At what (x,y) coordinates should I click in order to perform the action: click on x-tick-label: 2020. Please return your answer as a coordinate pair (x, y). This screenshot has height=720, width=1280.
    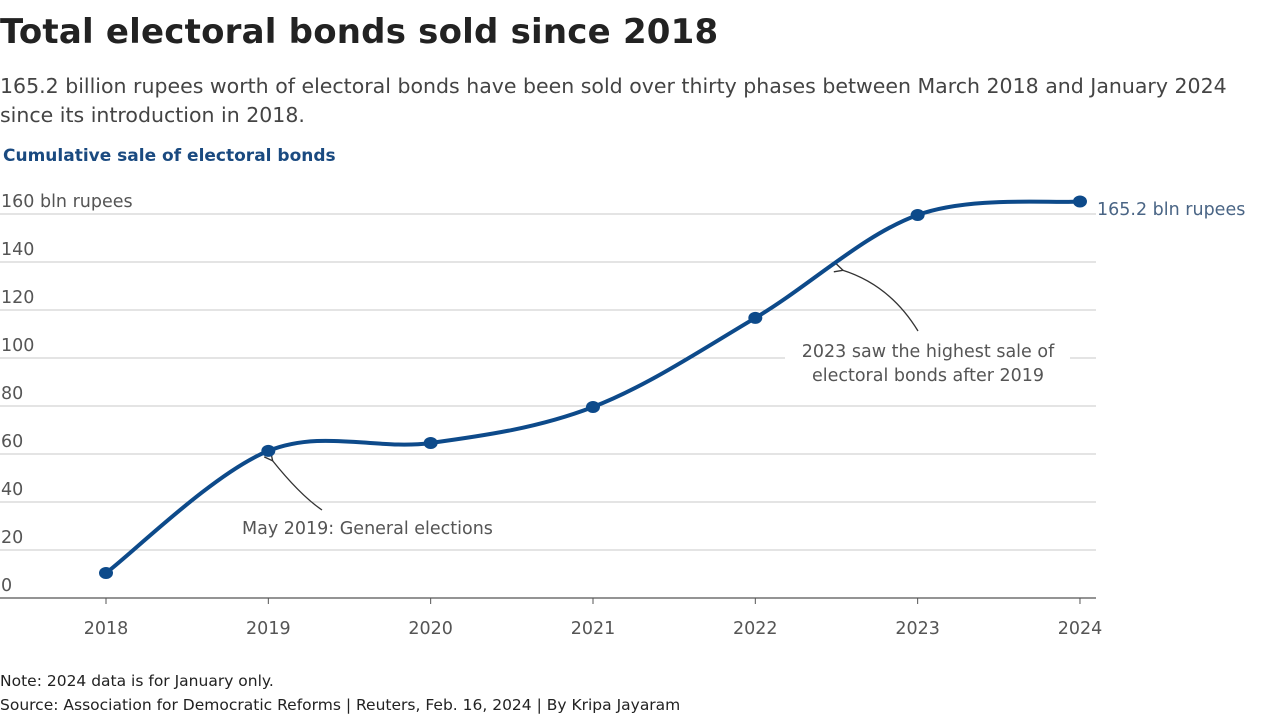
    Looking at the image, I should click on (430, 629).